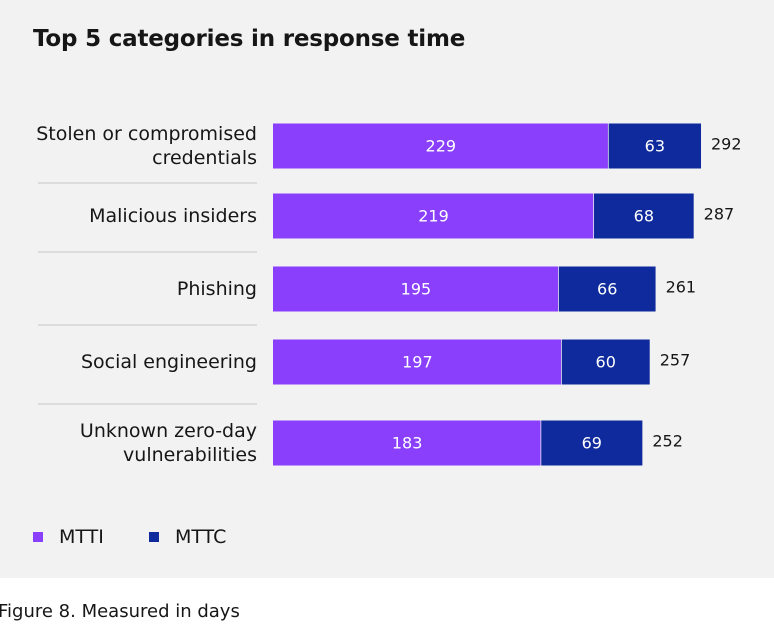  What do you see at coordinates (168, 443) in the screenshot?
I see `category-label-4: Unknown zero-day vulnerabilities` at bounding box center [168, 443].